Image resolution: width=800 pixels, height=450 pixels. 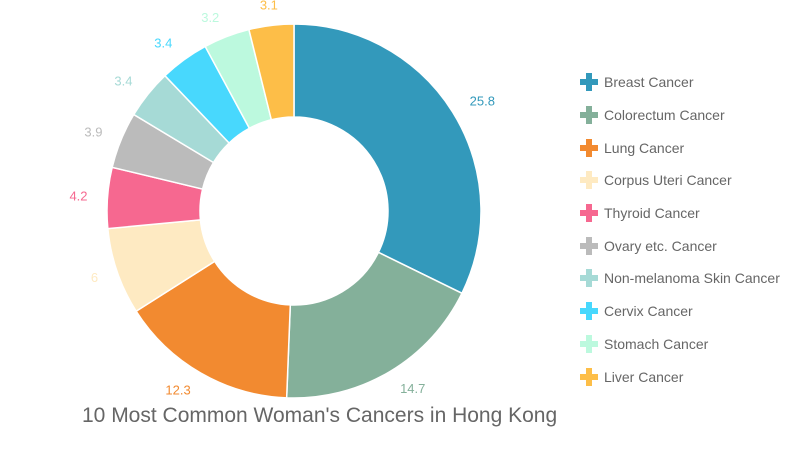 I want to click on legend-label: Non-melanoma Skin Cancer, so click(x=692, y=278).